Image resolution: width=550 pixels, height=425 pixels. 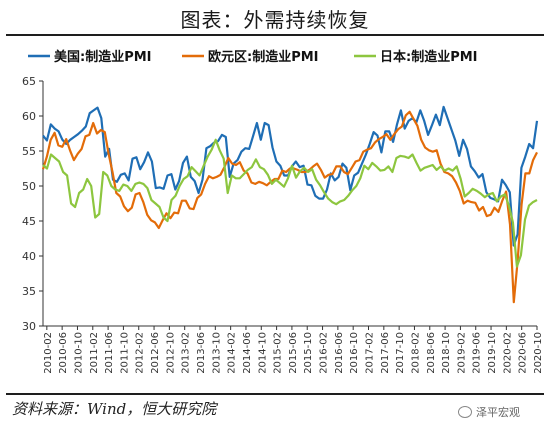 What do you see at coordinates (124, 353) in the screenshot?
I see `x-tick-label: 2011-10` at bounding box center [124, 353].